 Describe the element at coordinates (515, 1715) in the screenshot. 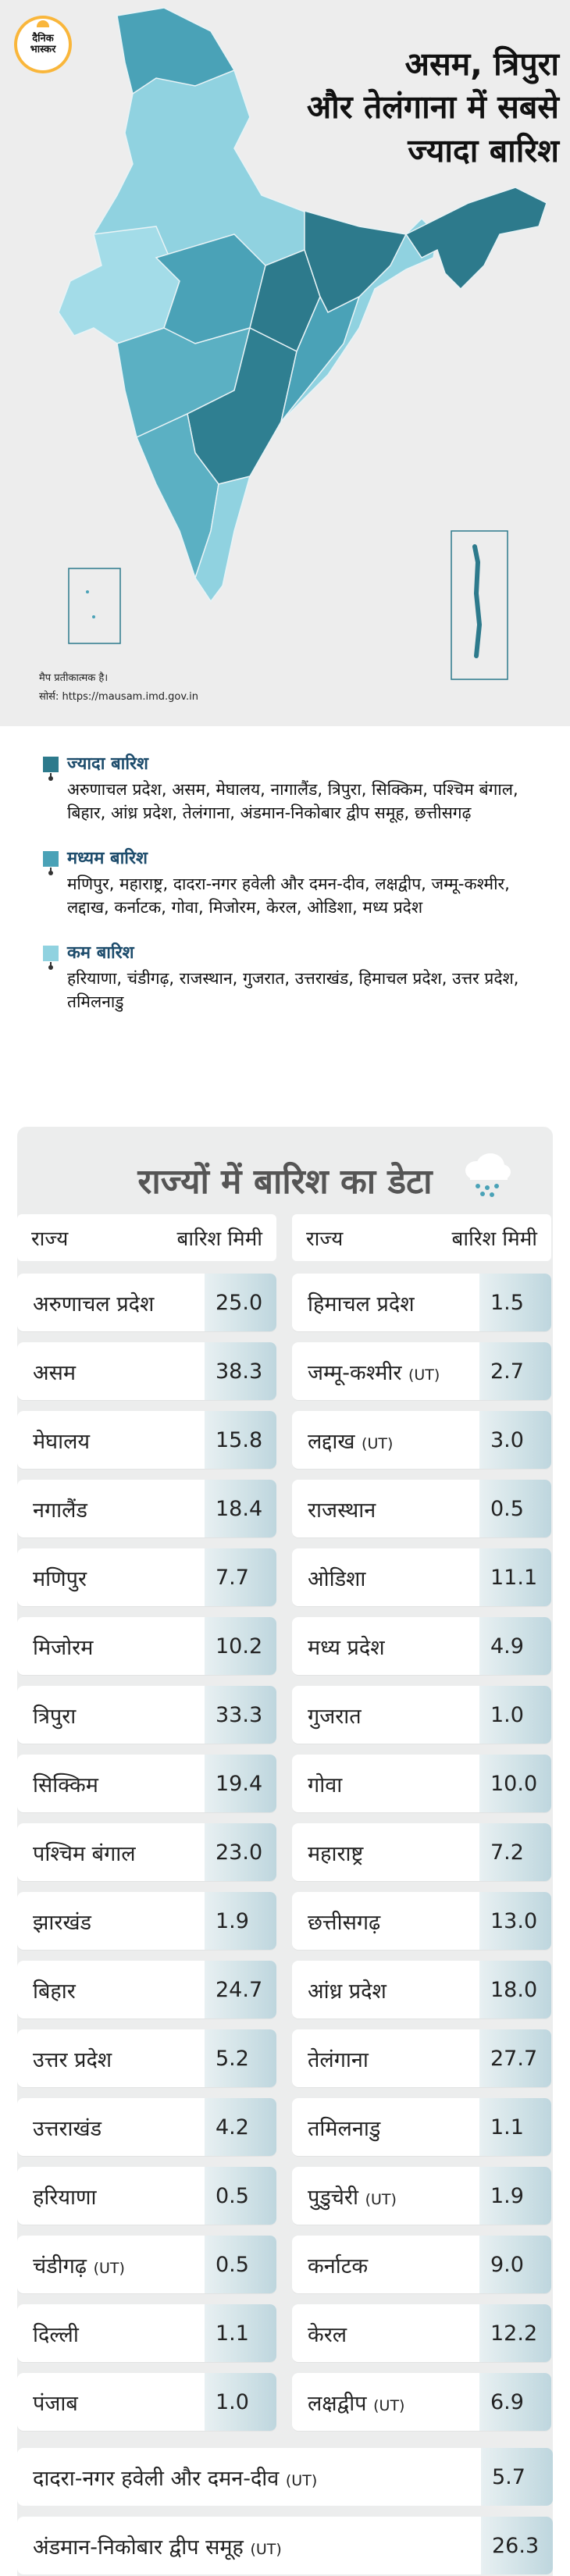

I see `rainfall-value: 1.0` at that location.